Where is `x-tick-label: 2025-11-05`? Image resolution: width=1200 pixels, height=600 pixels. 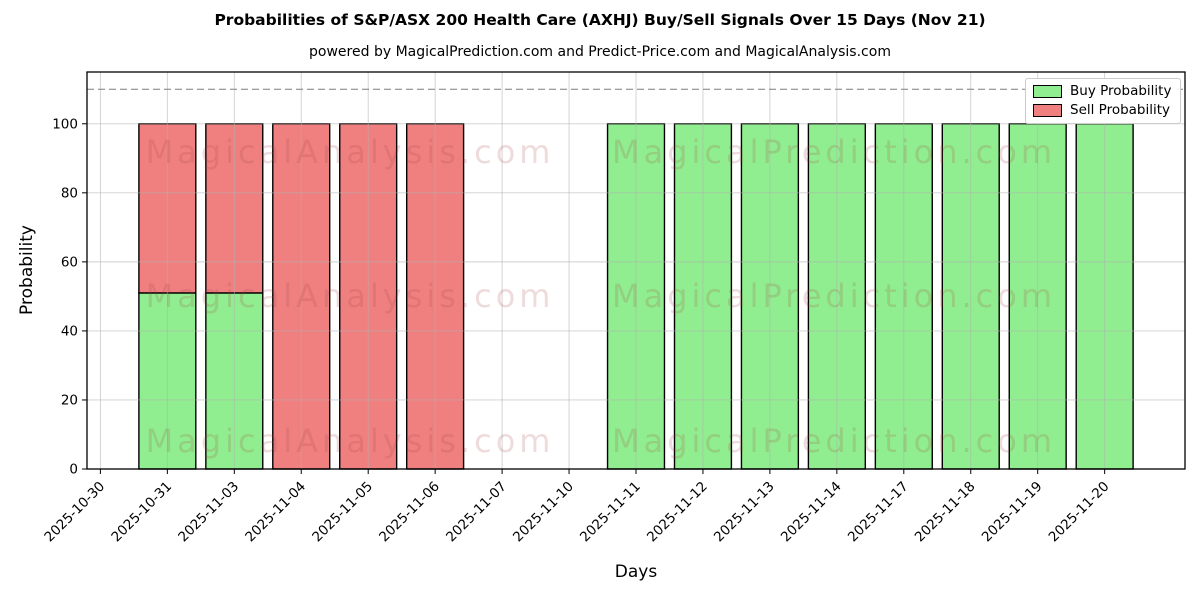 x-tick-label: 2025-11-05 is located at coordinates (342, 512).